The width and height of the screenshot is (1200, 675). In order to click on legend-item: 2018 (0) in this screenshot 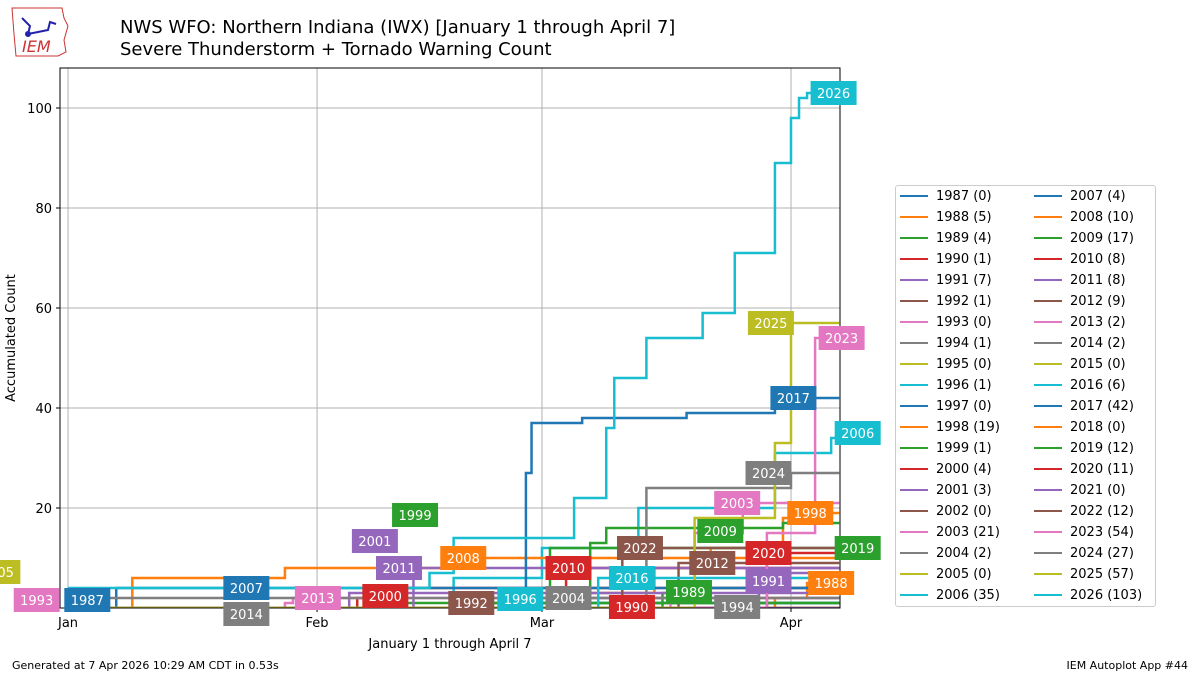, I will do `click(1080, 427)`.